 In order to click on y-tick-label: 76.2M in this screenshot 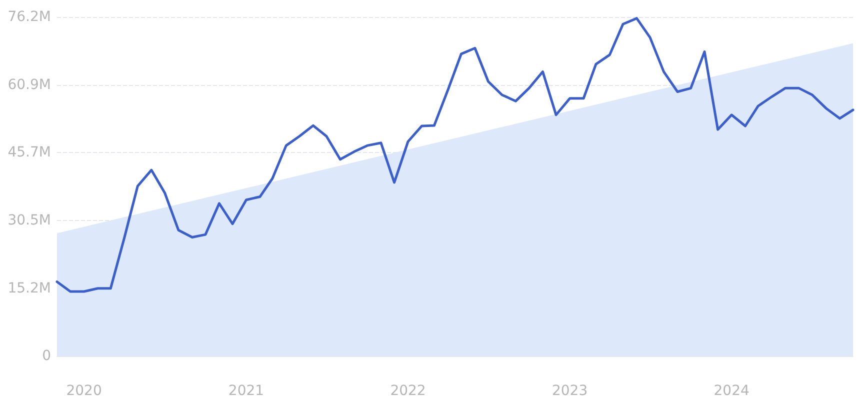, I will do `click(29, 17)`.